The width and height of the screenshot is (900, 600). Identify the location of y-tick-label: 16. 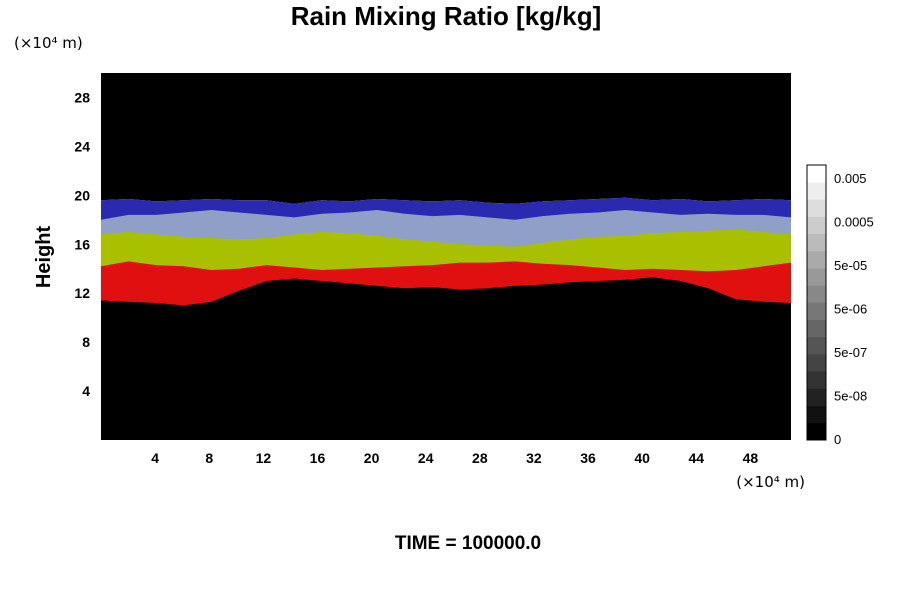
(82, 244).